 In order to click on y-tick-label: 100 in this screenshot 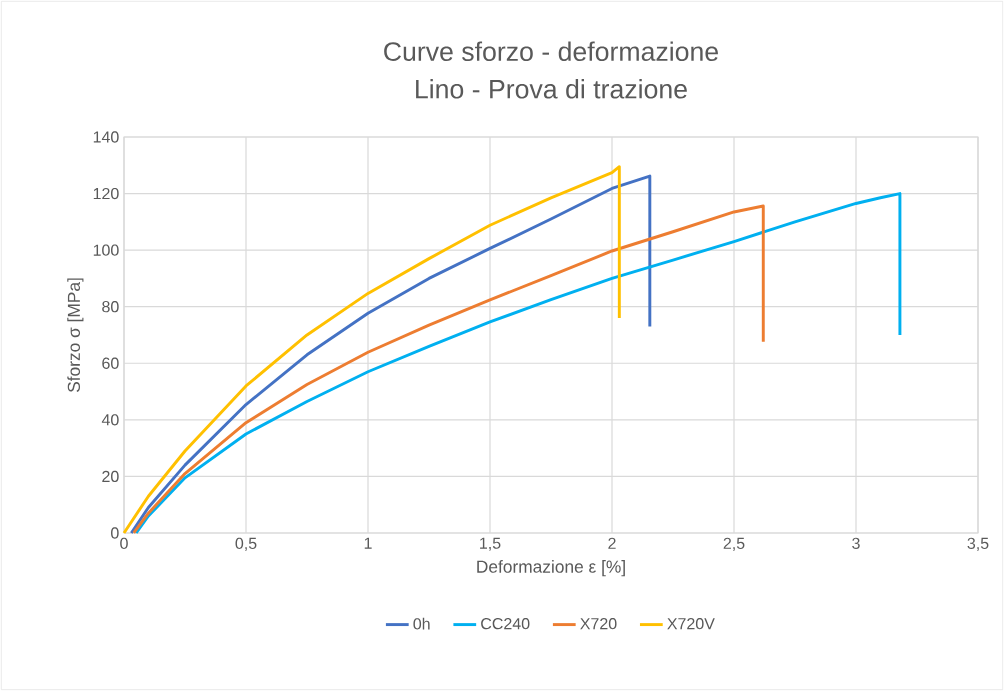, I will do `click(106, 250)`.